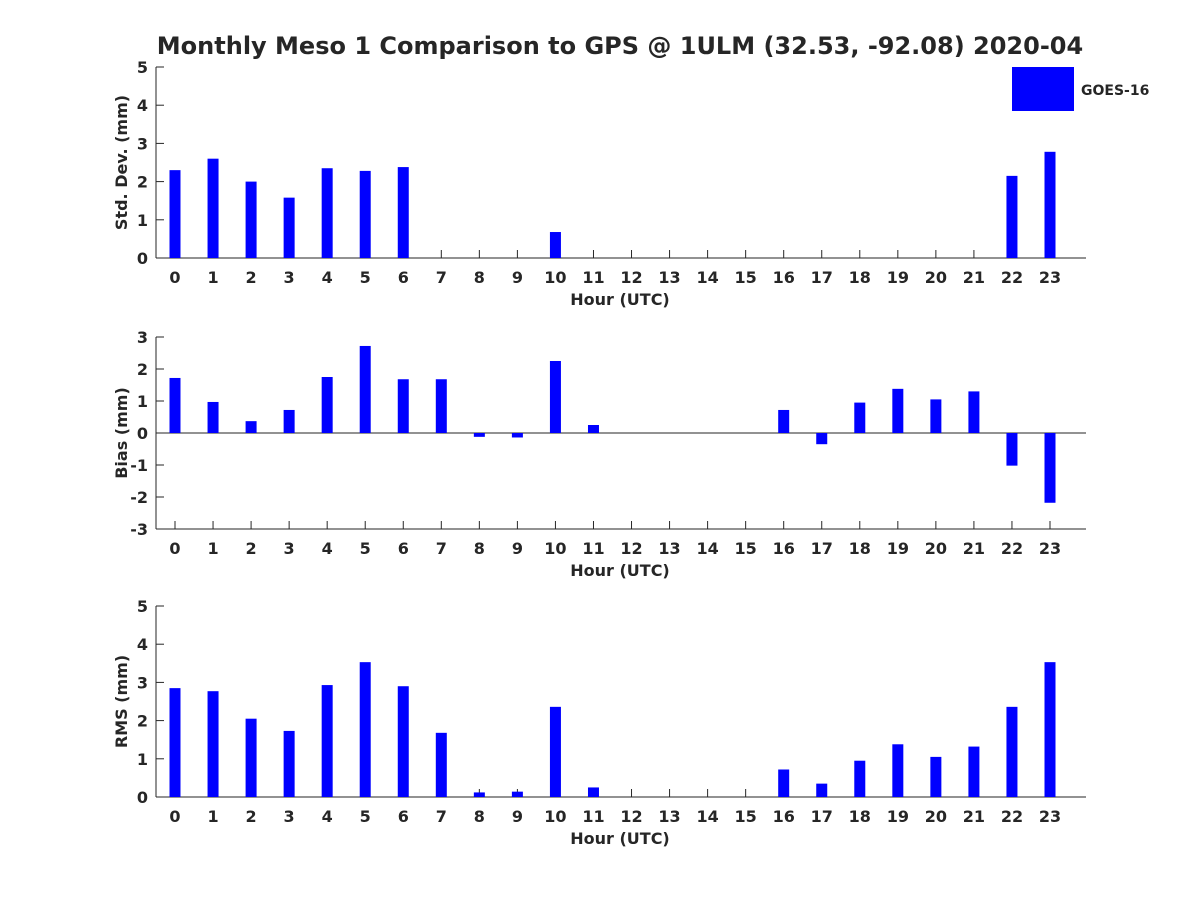 This screenshot has height=900, width=1200. I want to click on x-tick-label: 0, so click(174, 816).